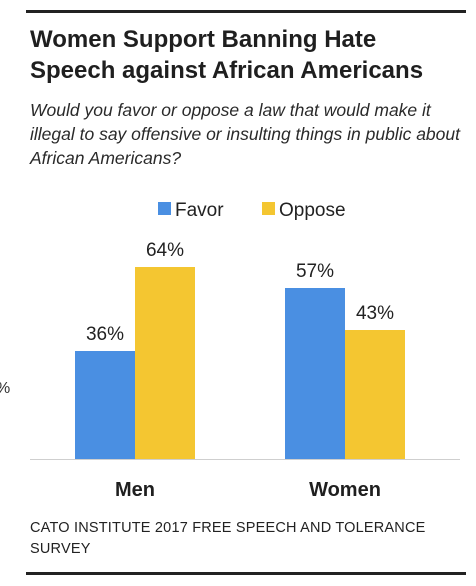 This screenshot has height=586, width=476. What do you see at coordinates (375, 394) in the screenshot?
I see `bar-oppose-women` at bounding box center [375, 394].